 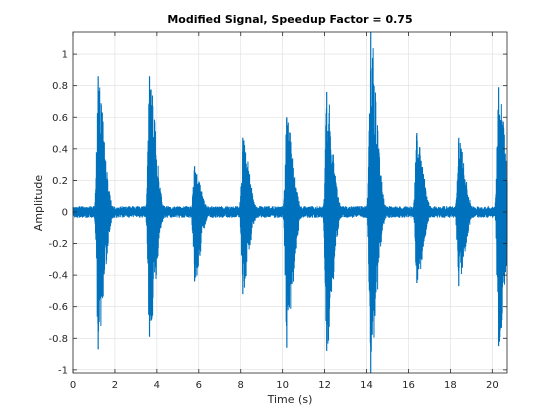 I want to click on y-tick-label: -0.8, so click(x=58, y=339).